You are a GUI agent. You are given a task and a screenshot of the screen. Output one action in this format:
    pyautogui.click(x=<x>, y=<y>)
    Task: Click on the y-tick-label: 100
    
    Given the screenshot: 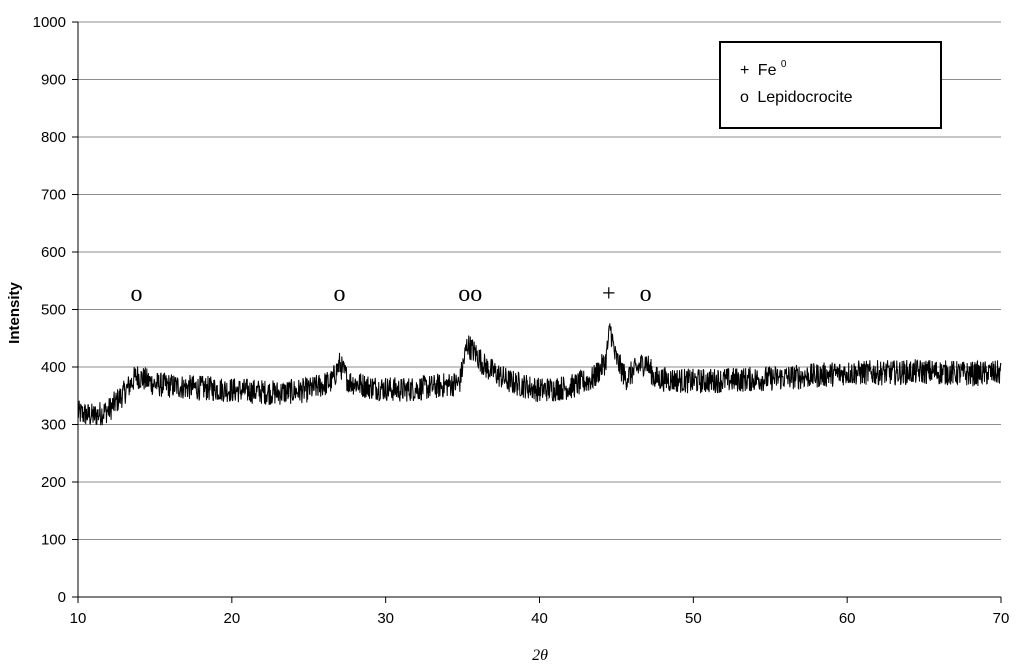 What is the action you would take?
    pyautogui.click(x=53, y=540)
    